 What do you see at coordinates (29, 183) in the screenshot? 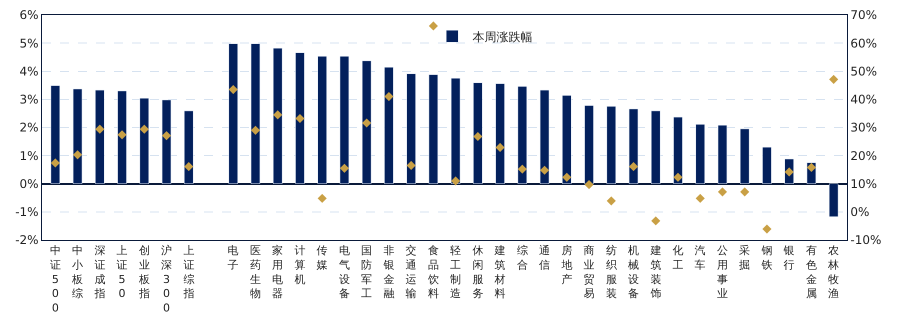
I see `y-tick-label: 0%` at bounding box center [29, 183].